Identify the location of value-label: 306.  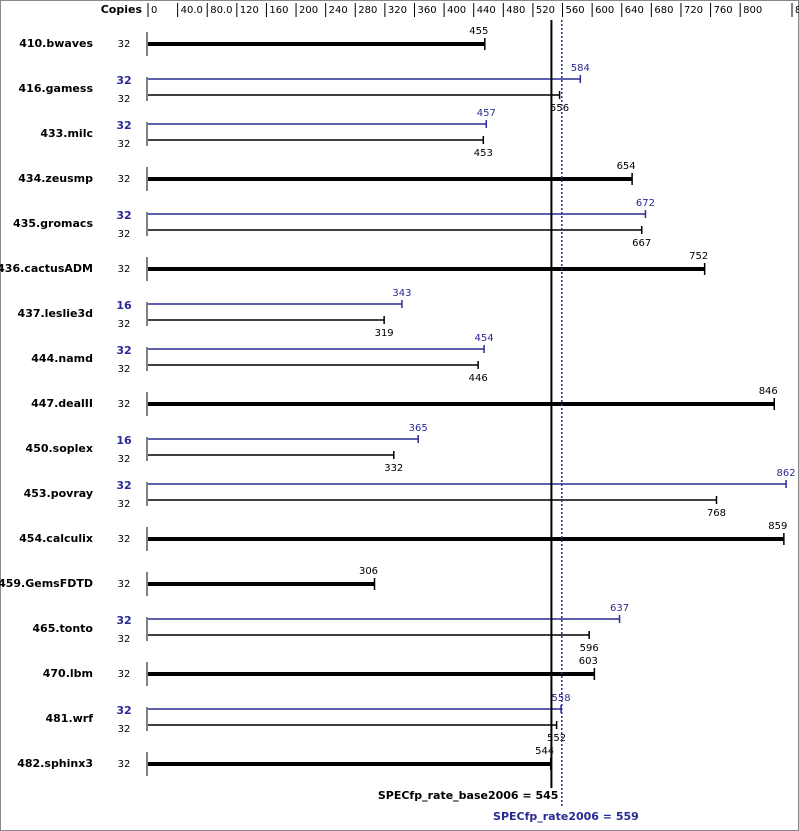
(368, 571).